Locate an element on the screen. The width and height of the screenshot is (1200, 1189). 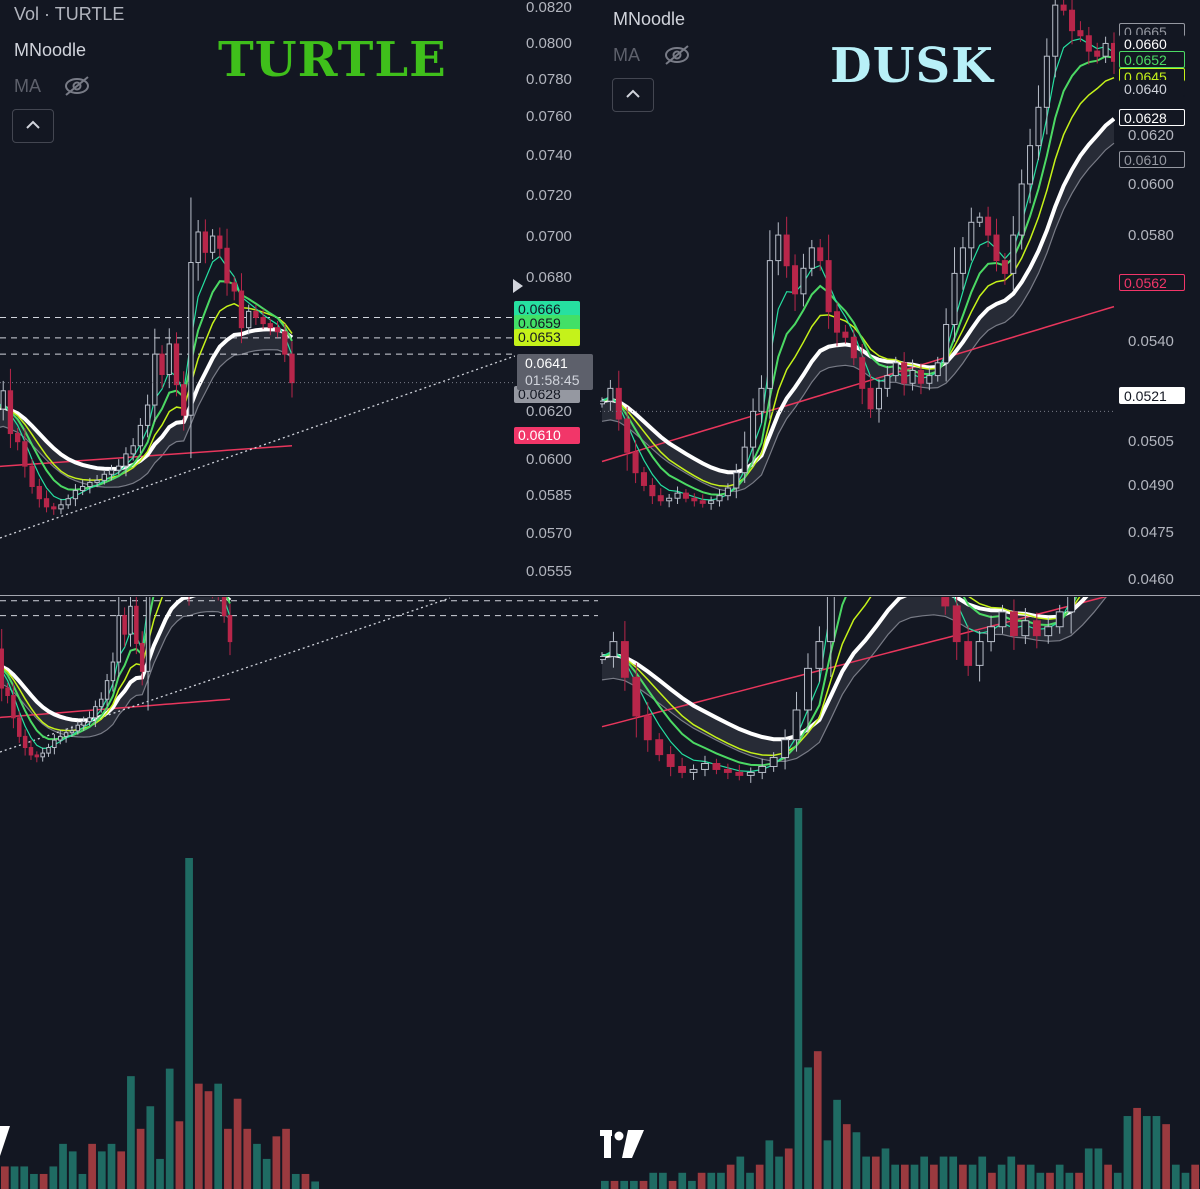
price-axis-tick: 0.0580 is located at coordinates (1151, 235).